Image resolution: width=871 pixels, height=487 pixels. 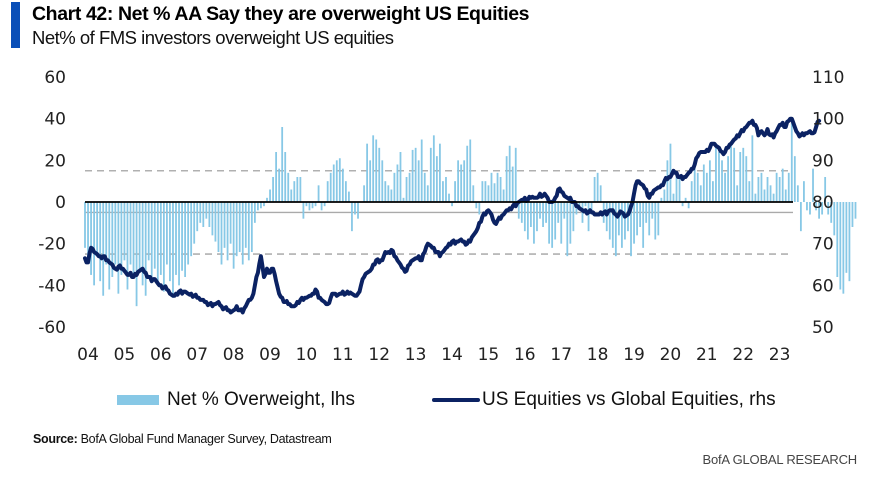 I want to click on right-axis-tick-label: 70, so click(x=823, y=245).